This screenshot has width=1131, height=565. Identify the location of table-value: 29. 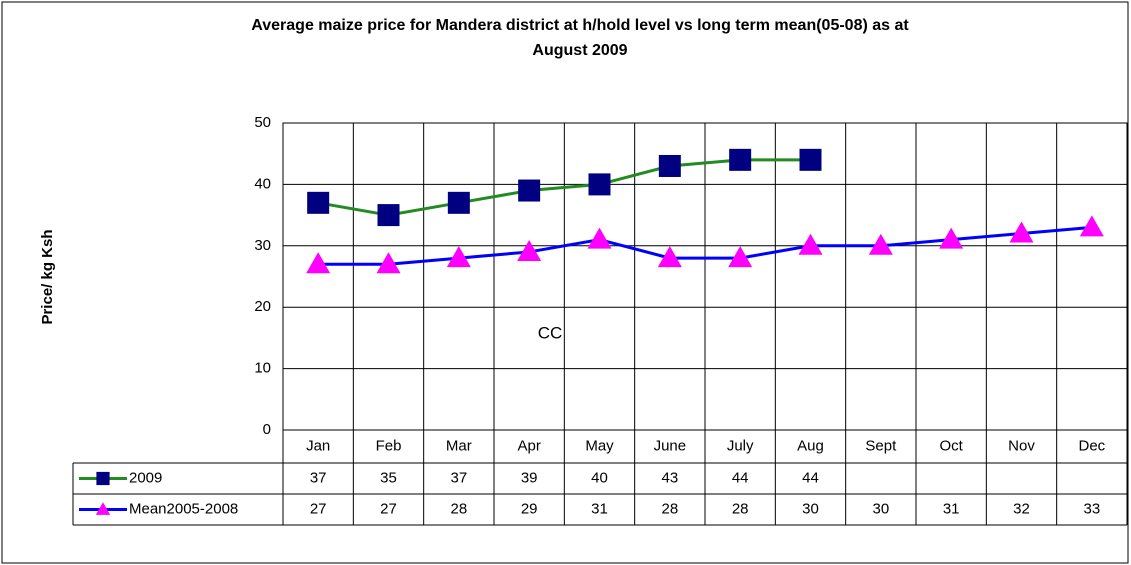
(529, 508).